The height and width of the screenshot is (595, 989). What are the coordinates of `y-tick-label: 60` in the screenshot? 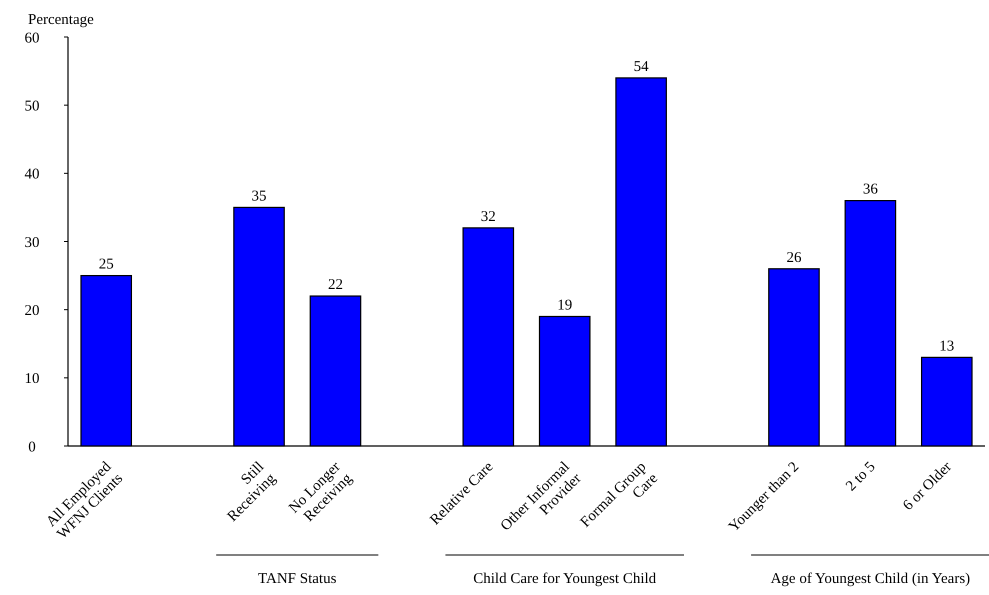 It's located at (32, 38).